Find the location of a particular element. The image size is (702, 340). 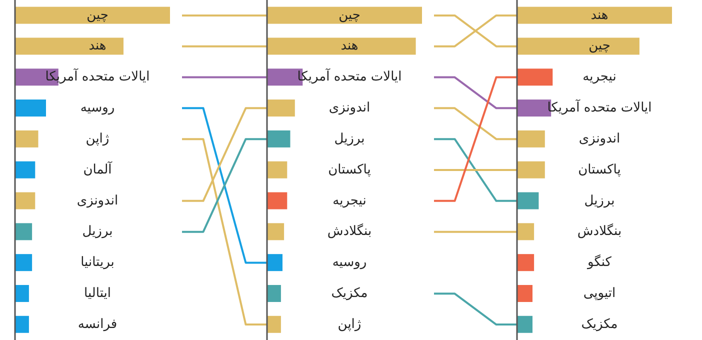

y-tick-label: کنگو is located at coordinates (599, 262).